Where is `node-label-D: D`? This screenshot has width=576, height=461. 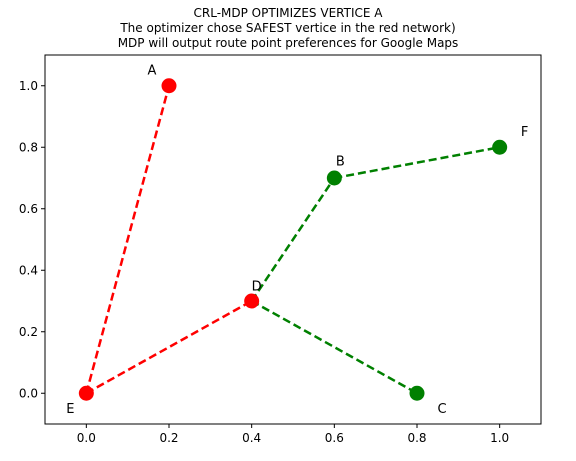 node-label-D: D is located at coordinates (257, 287).